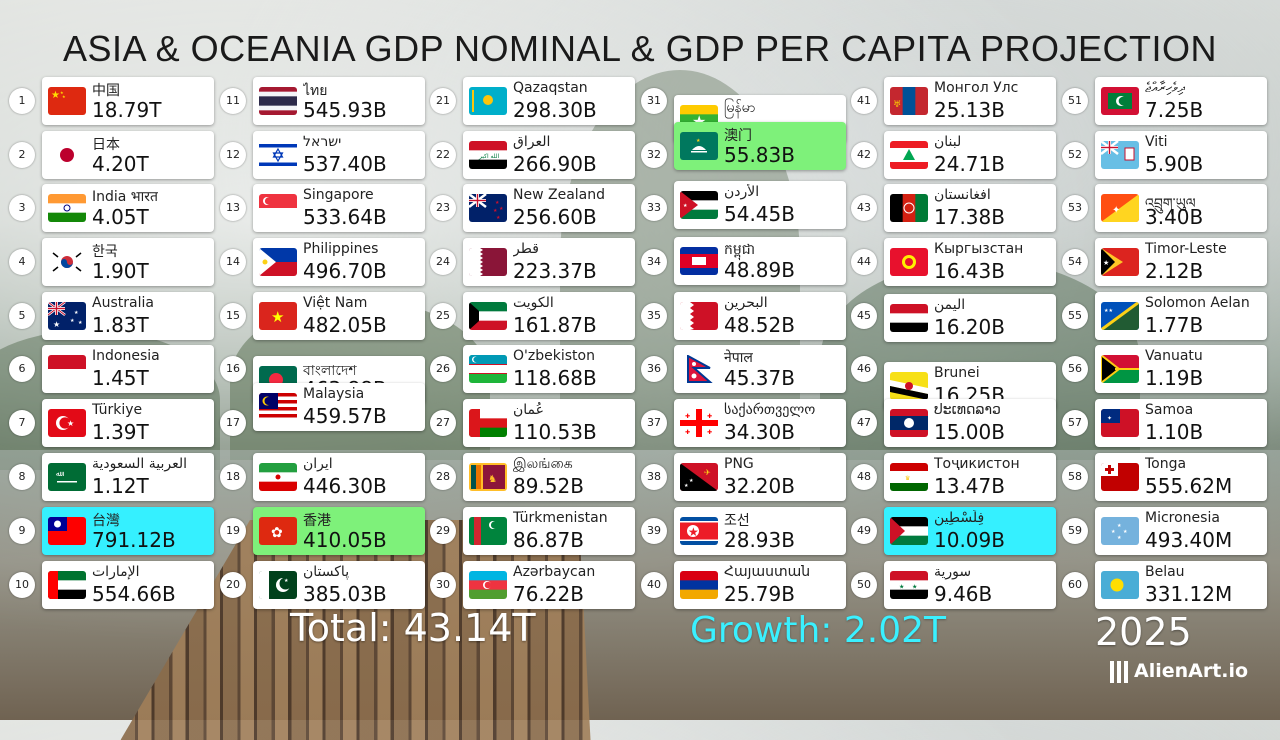  What do you see at coordinates (106, 91) in the screenshot?
I see `country-name: 中国` at bounding box center [106, 91].